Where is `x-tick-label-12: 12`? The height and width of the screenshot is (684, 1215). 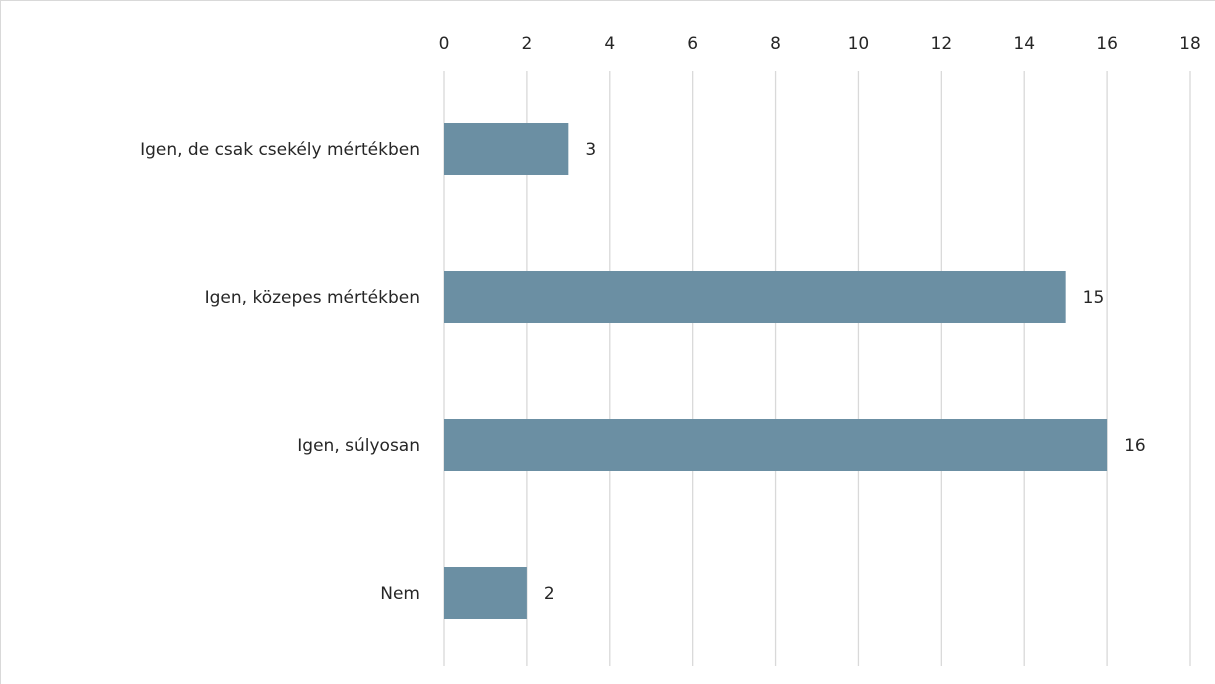 x-tick-label-12: 12 is located at coordinates (942, 44).